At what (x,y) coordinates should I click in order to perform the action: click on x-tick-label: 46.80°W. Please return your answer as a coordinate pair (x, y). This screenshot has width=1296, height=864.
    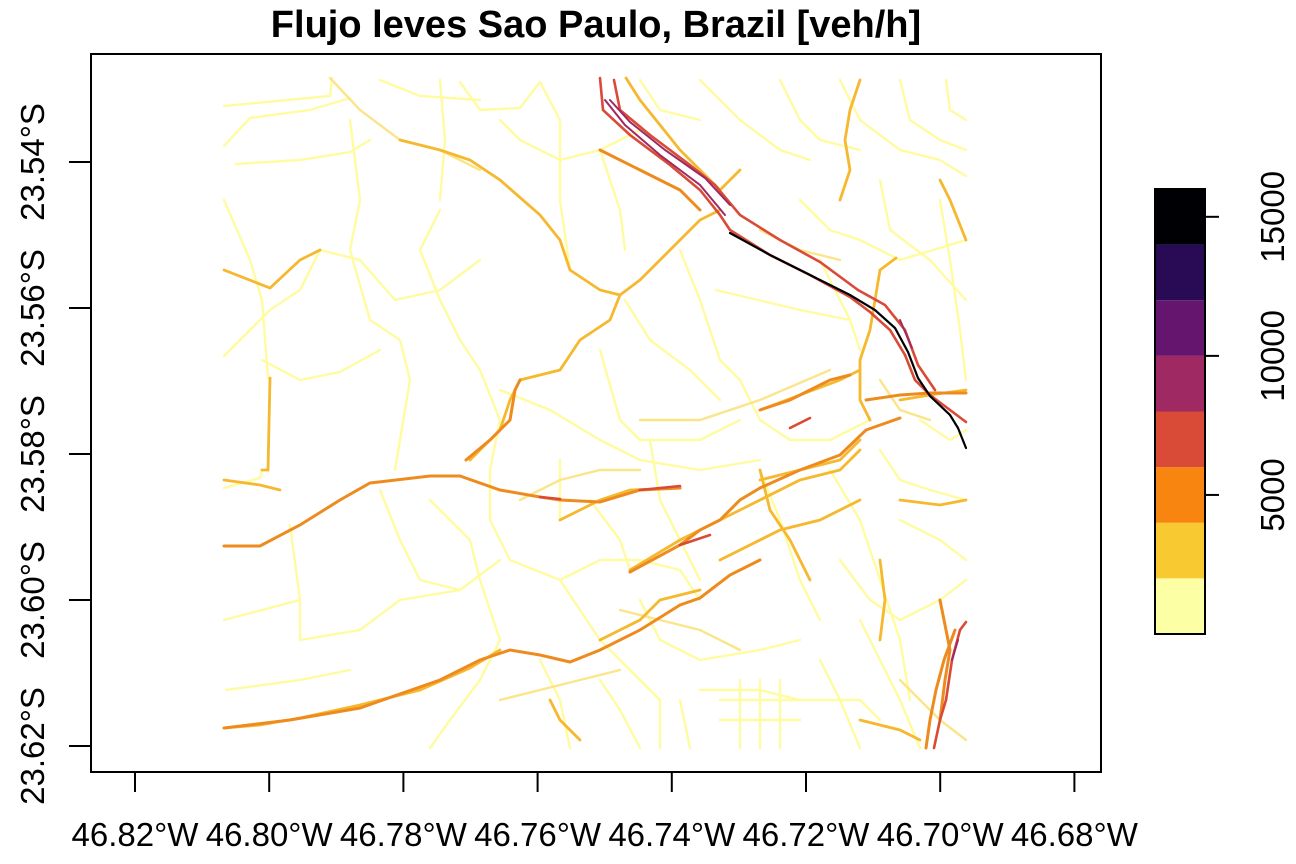
    Looking at the image, I should click on (270, 834).